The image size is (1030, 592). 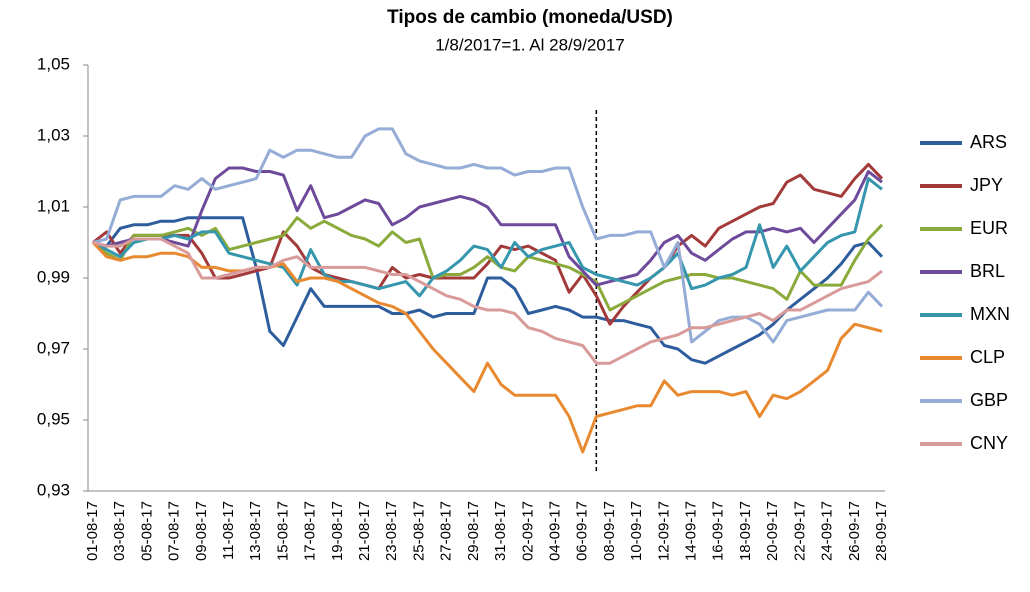 What do you see at coordinates (364, 531) in the screenshot?
I see `x-tick-label: 21-08-17` at bounding box center [364, 531].